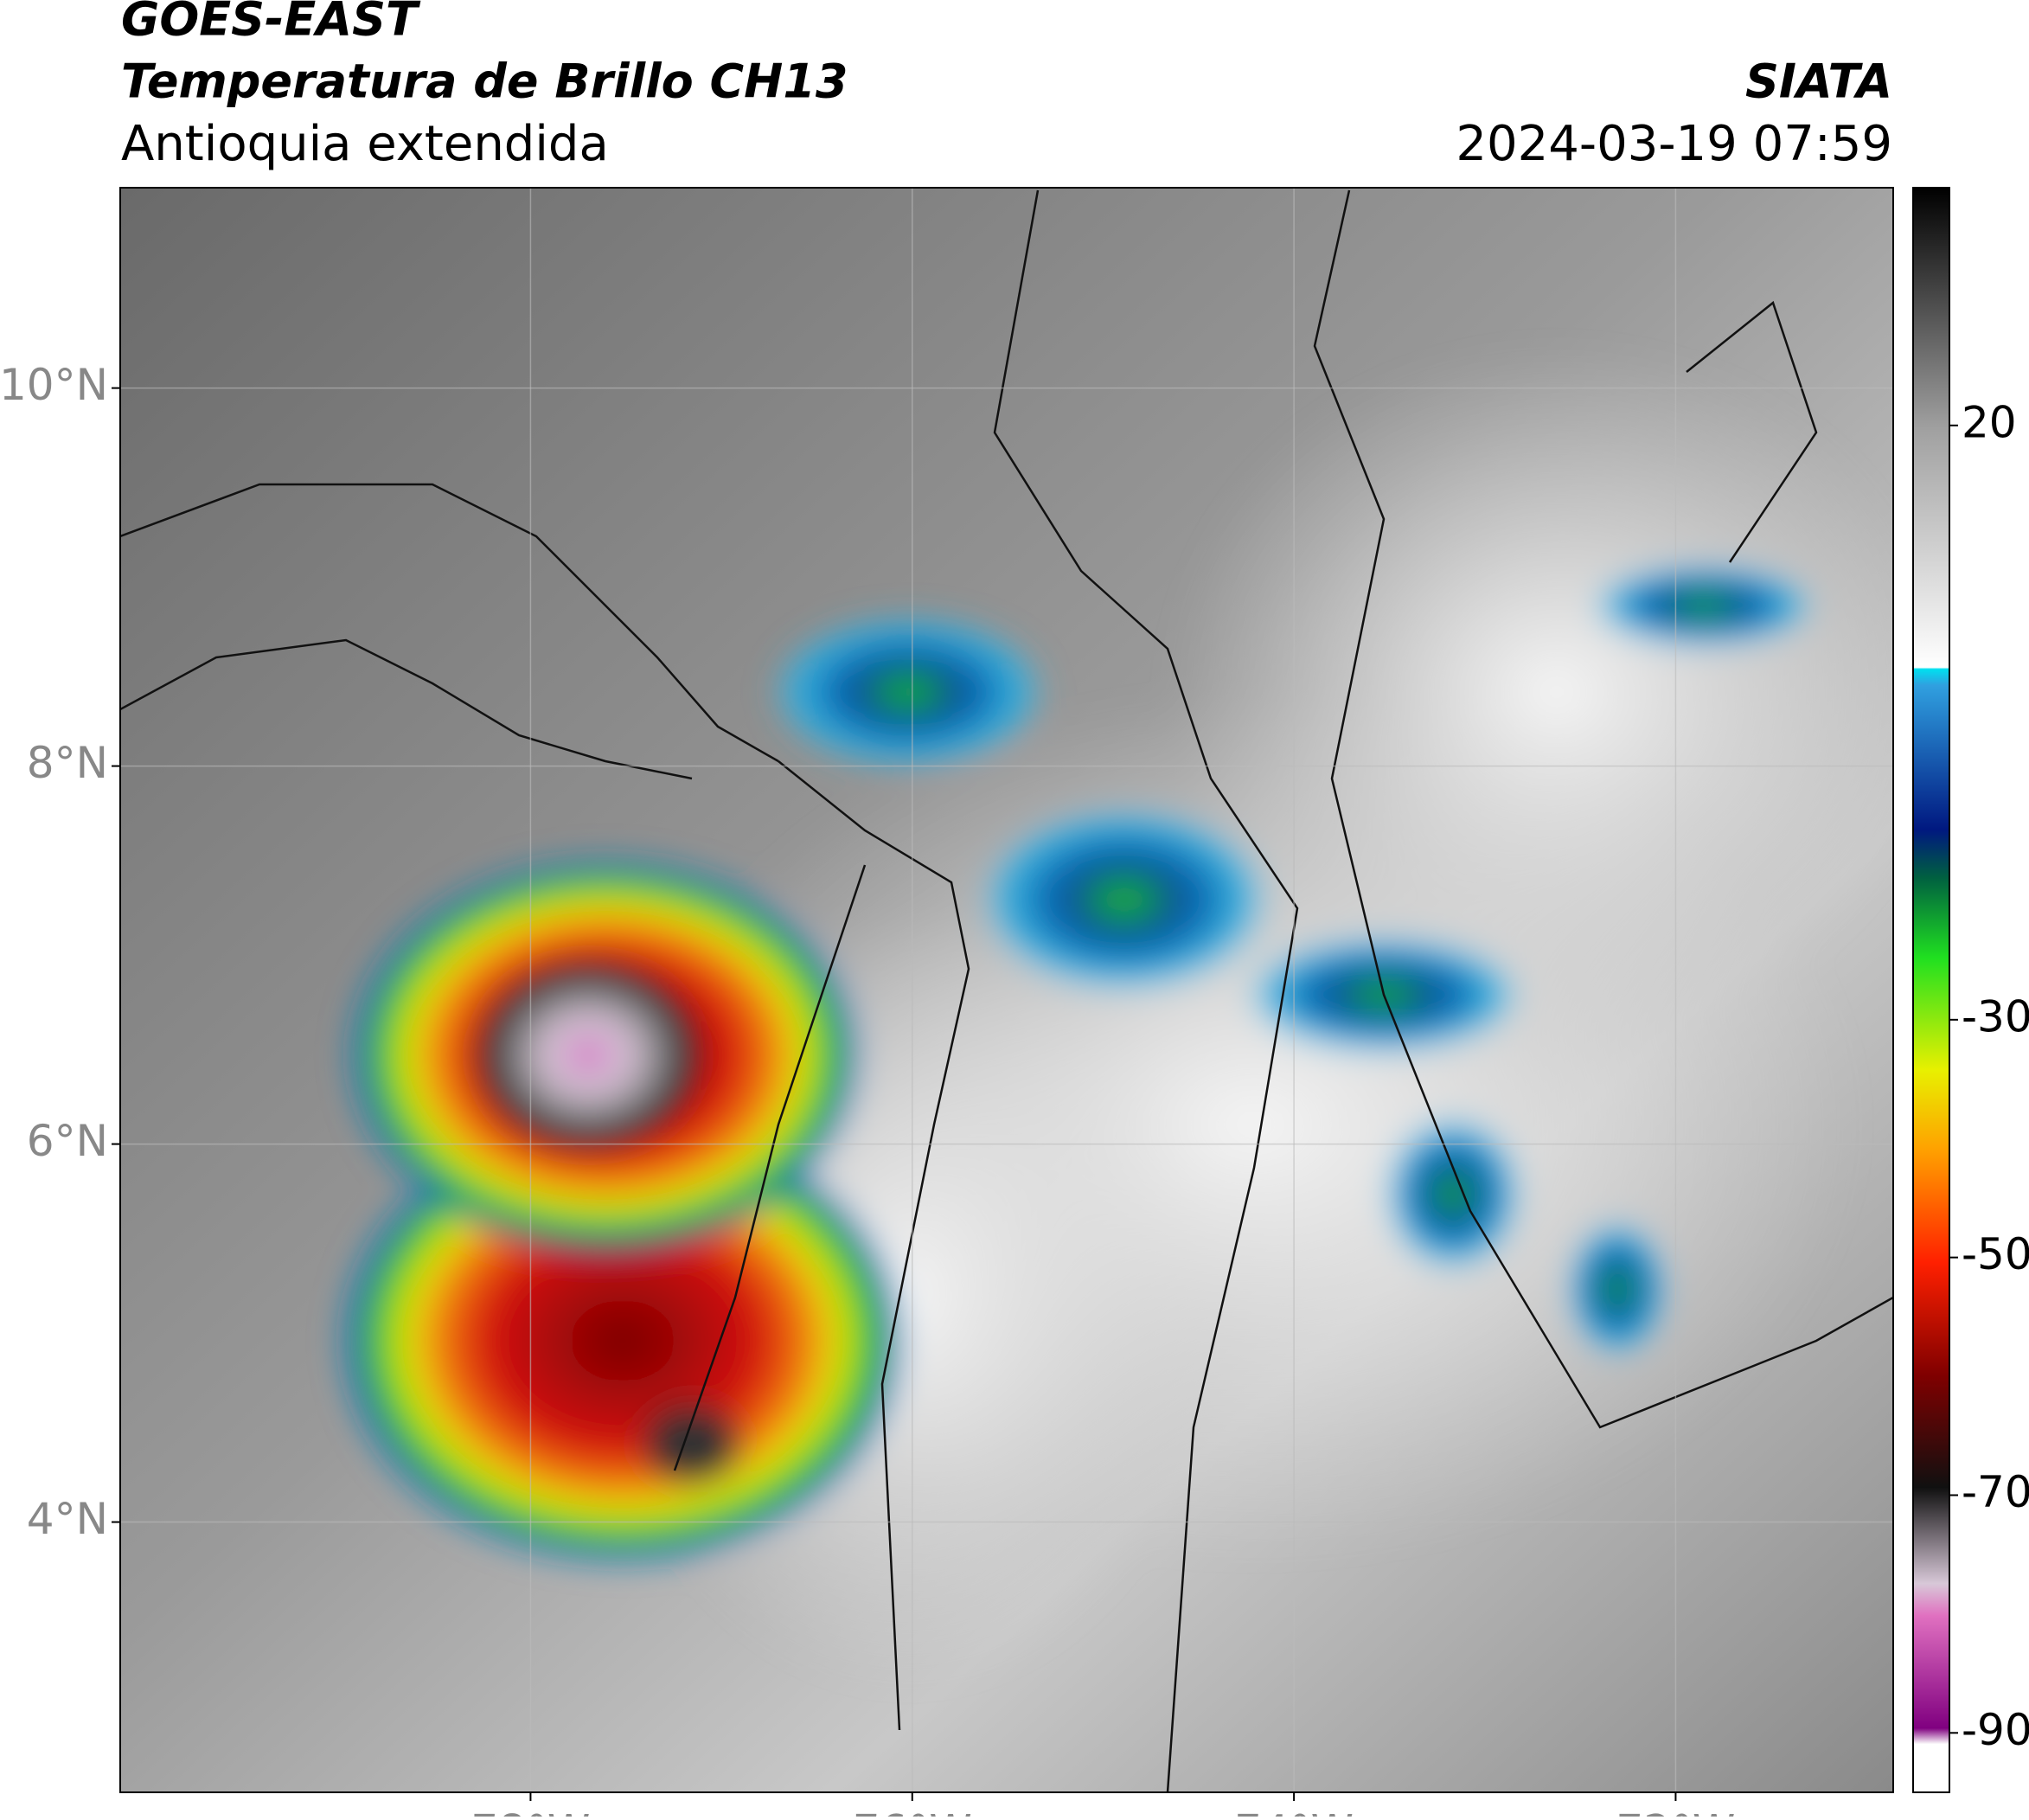  I want to click on lon-tick-label: 76°W, so click(912, 1811).